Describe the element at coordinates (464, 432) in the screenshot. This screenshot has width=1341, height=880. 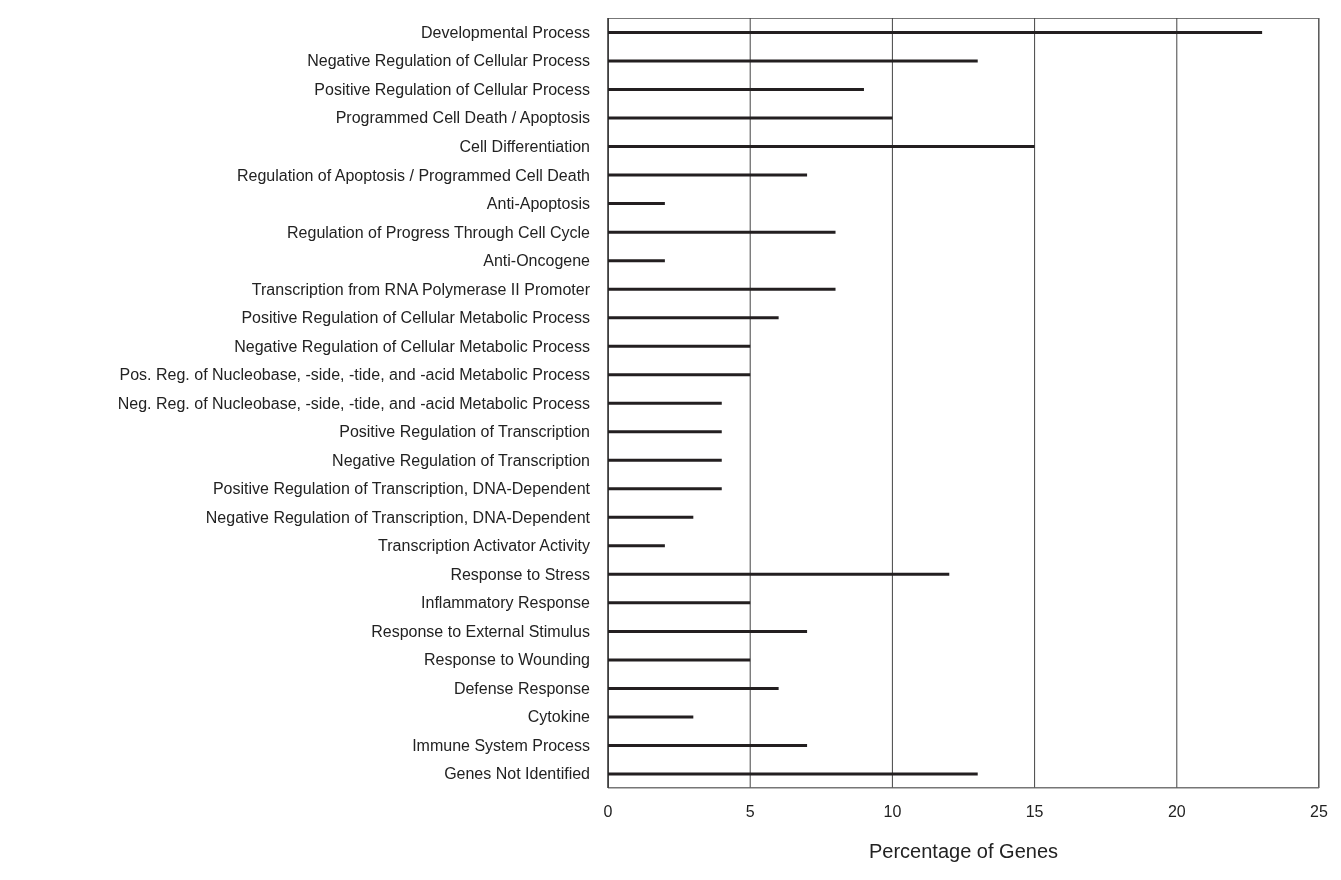
I see `y-tick-label: Positive Regulation of Transcription` at that location.